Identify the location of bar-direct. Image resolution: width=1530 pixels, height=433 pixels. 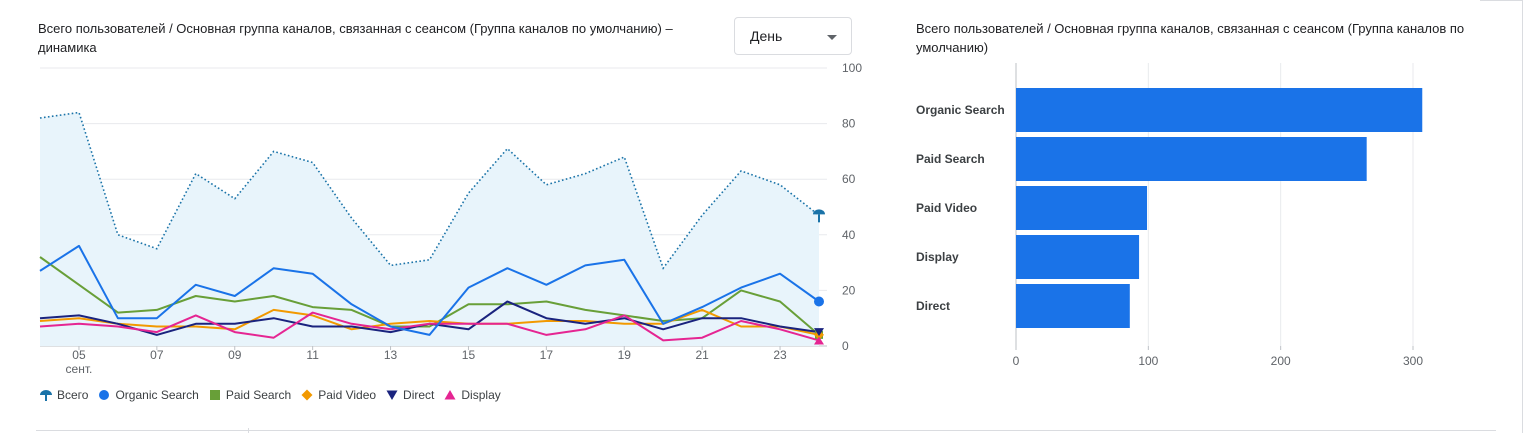
(1073, 306).